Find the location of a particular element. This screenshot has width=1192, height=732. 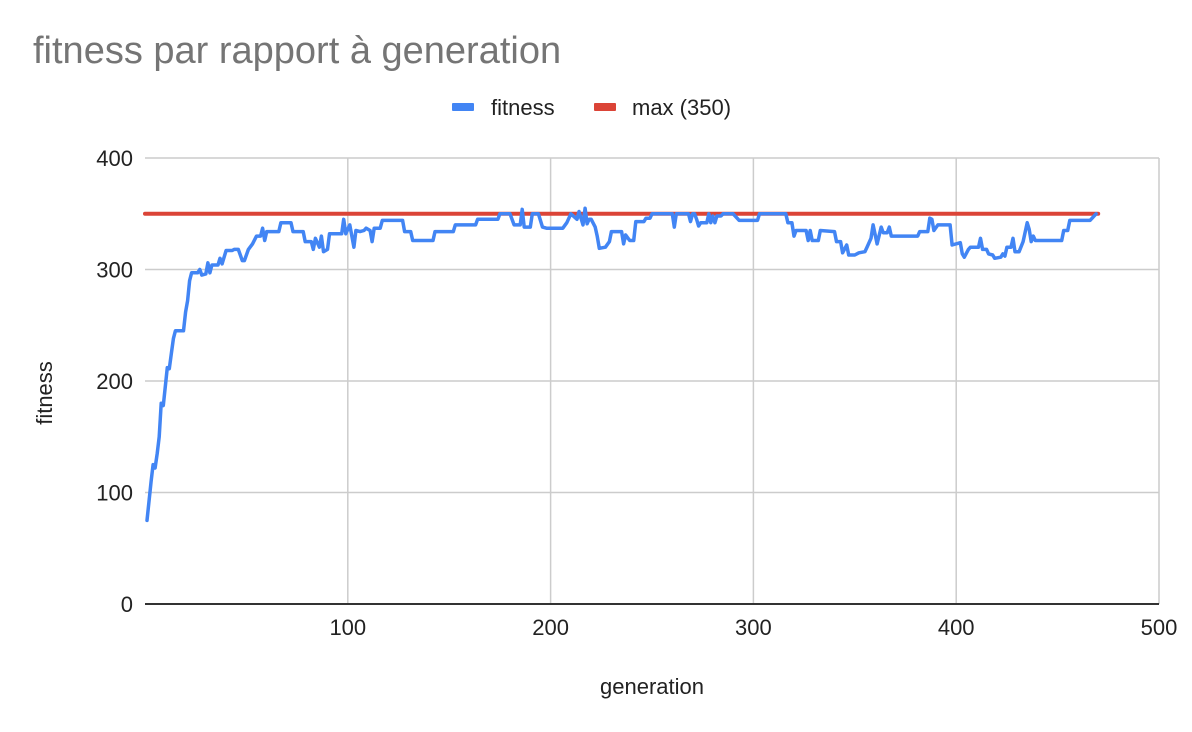

x-tick-label: 200 is located at coordinates (550, 627).